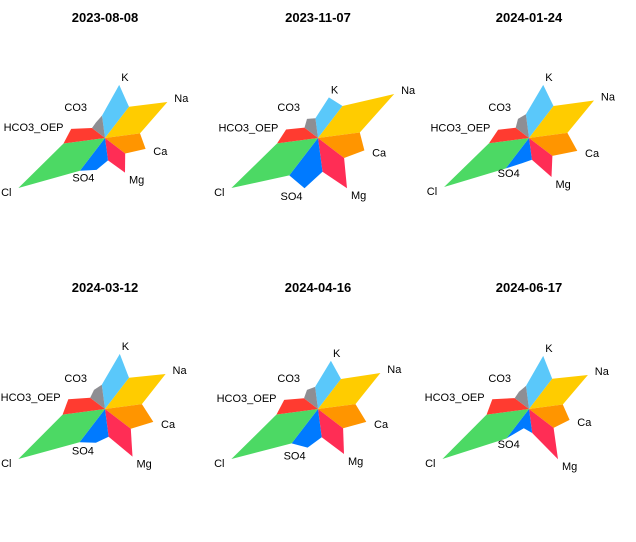 This screenshot has height=542, width=636. I want to click on star-panel-2023-11-07: 2023-11-07 K Na Ca Mg SO4 Cl HCO3_OEP CO3, so click(315, 106).